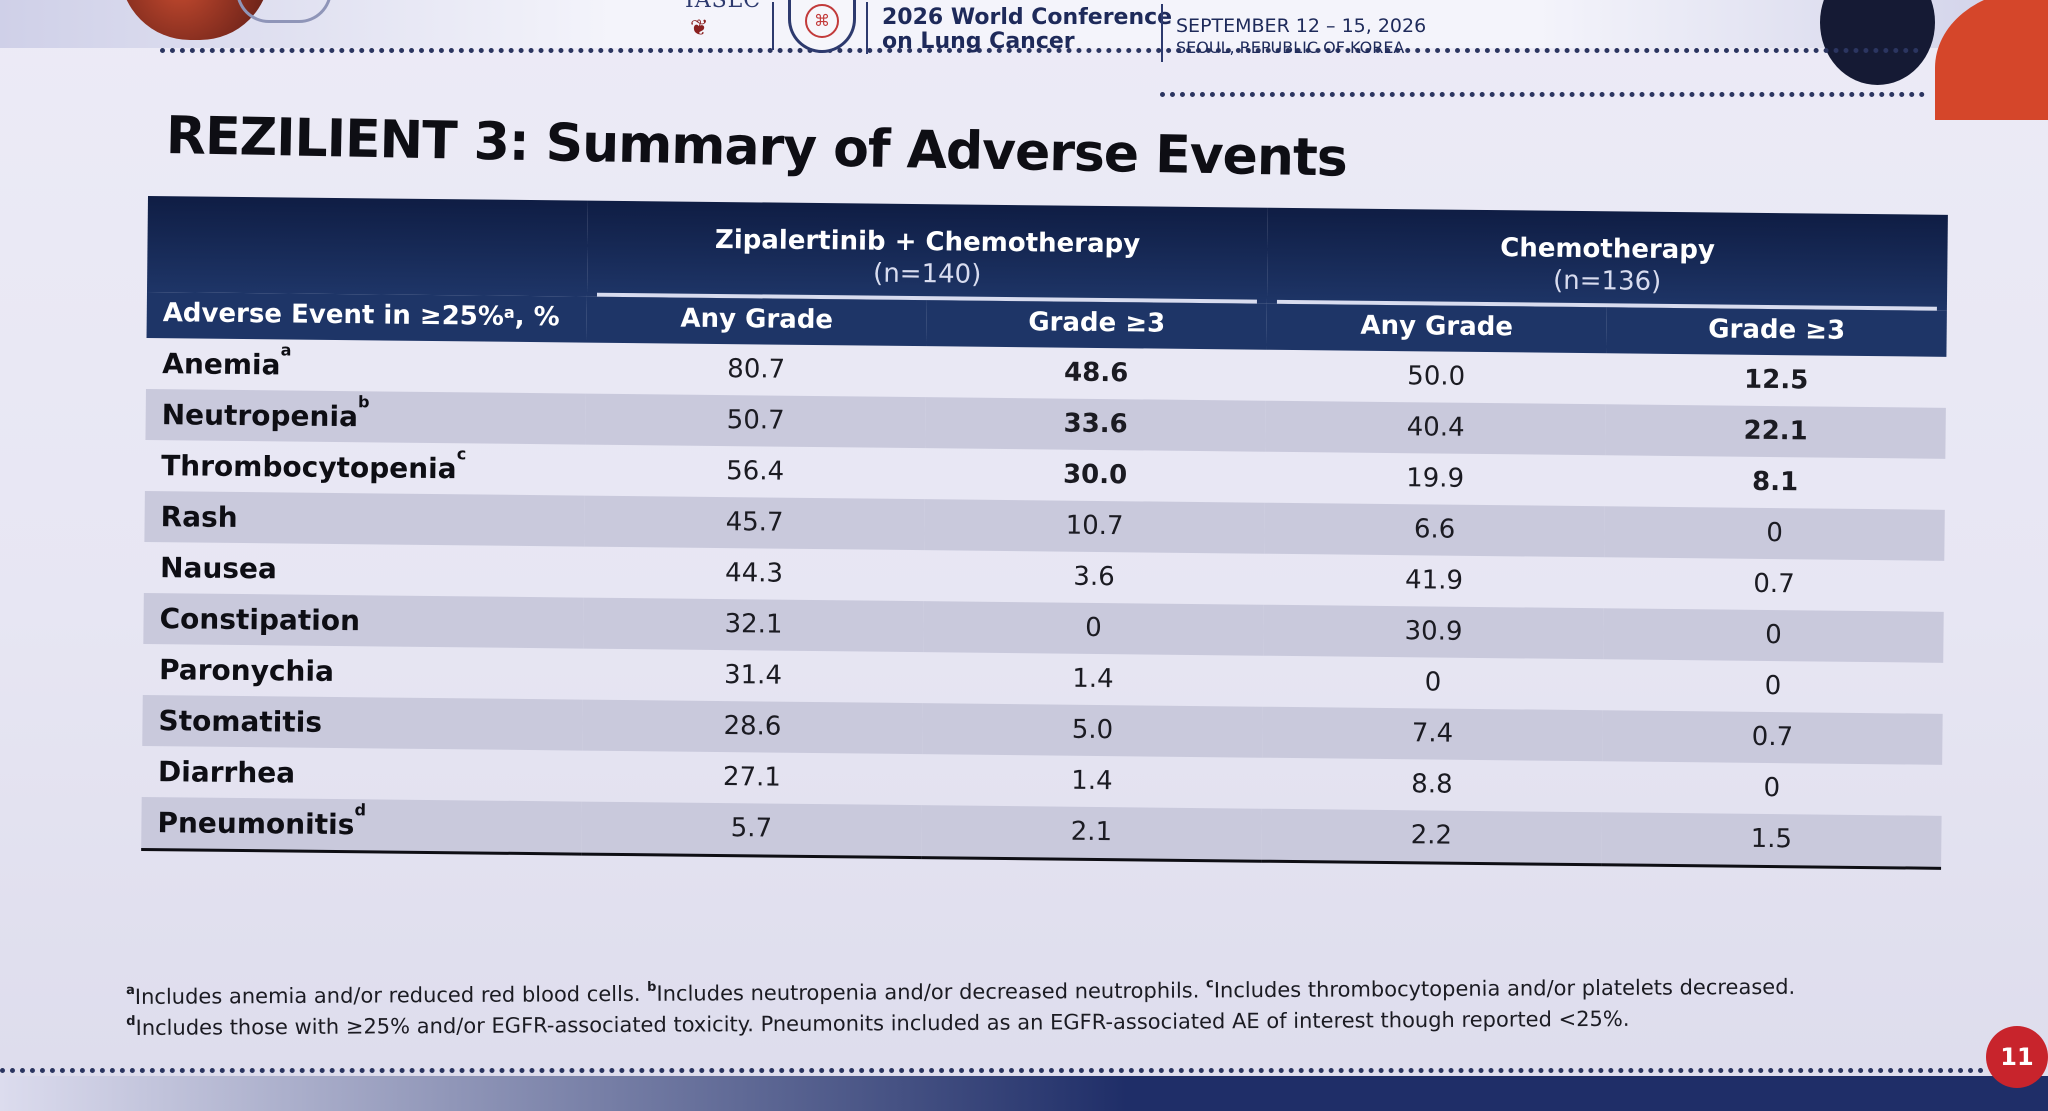 The image size is (2048, 1111). I want to click on column-header-chemo-grade3: Grade ≥3, so click(1776, 332).